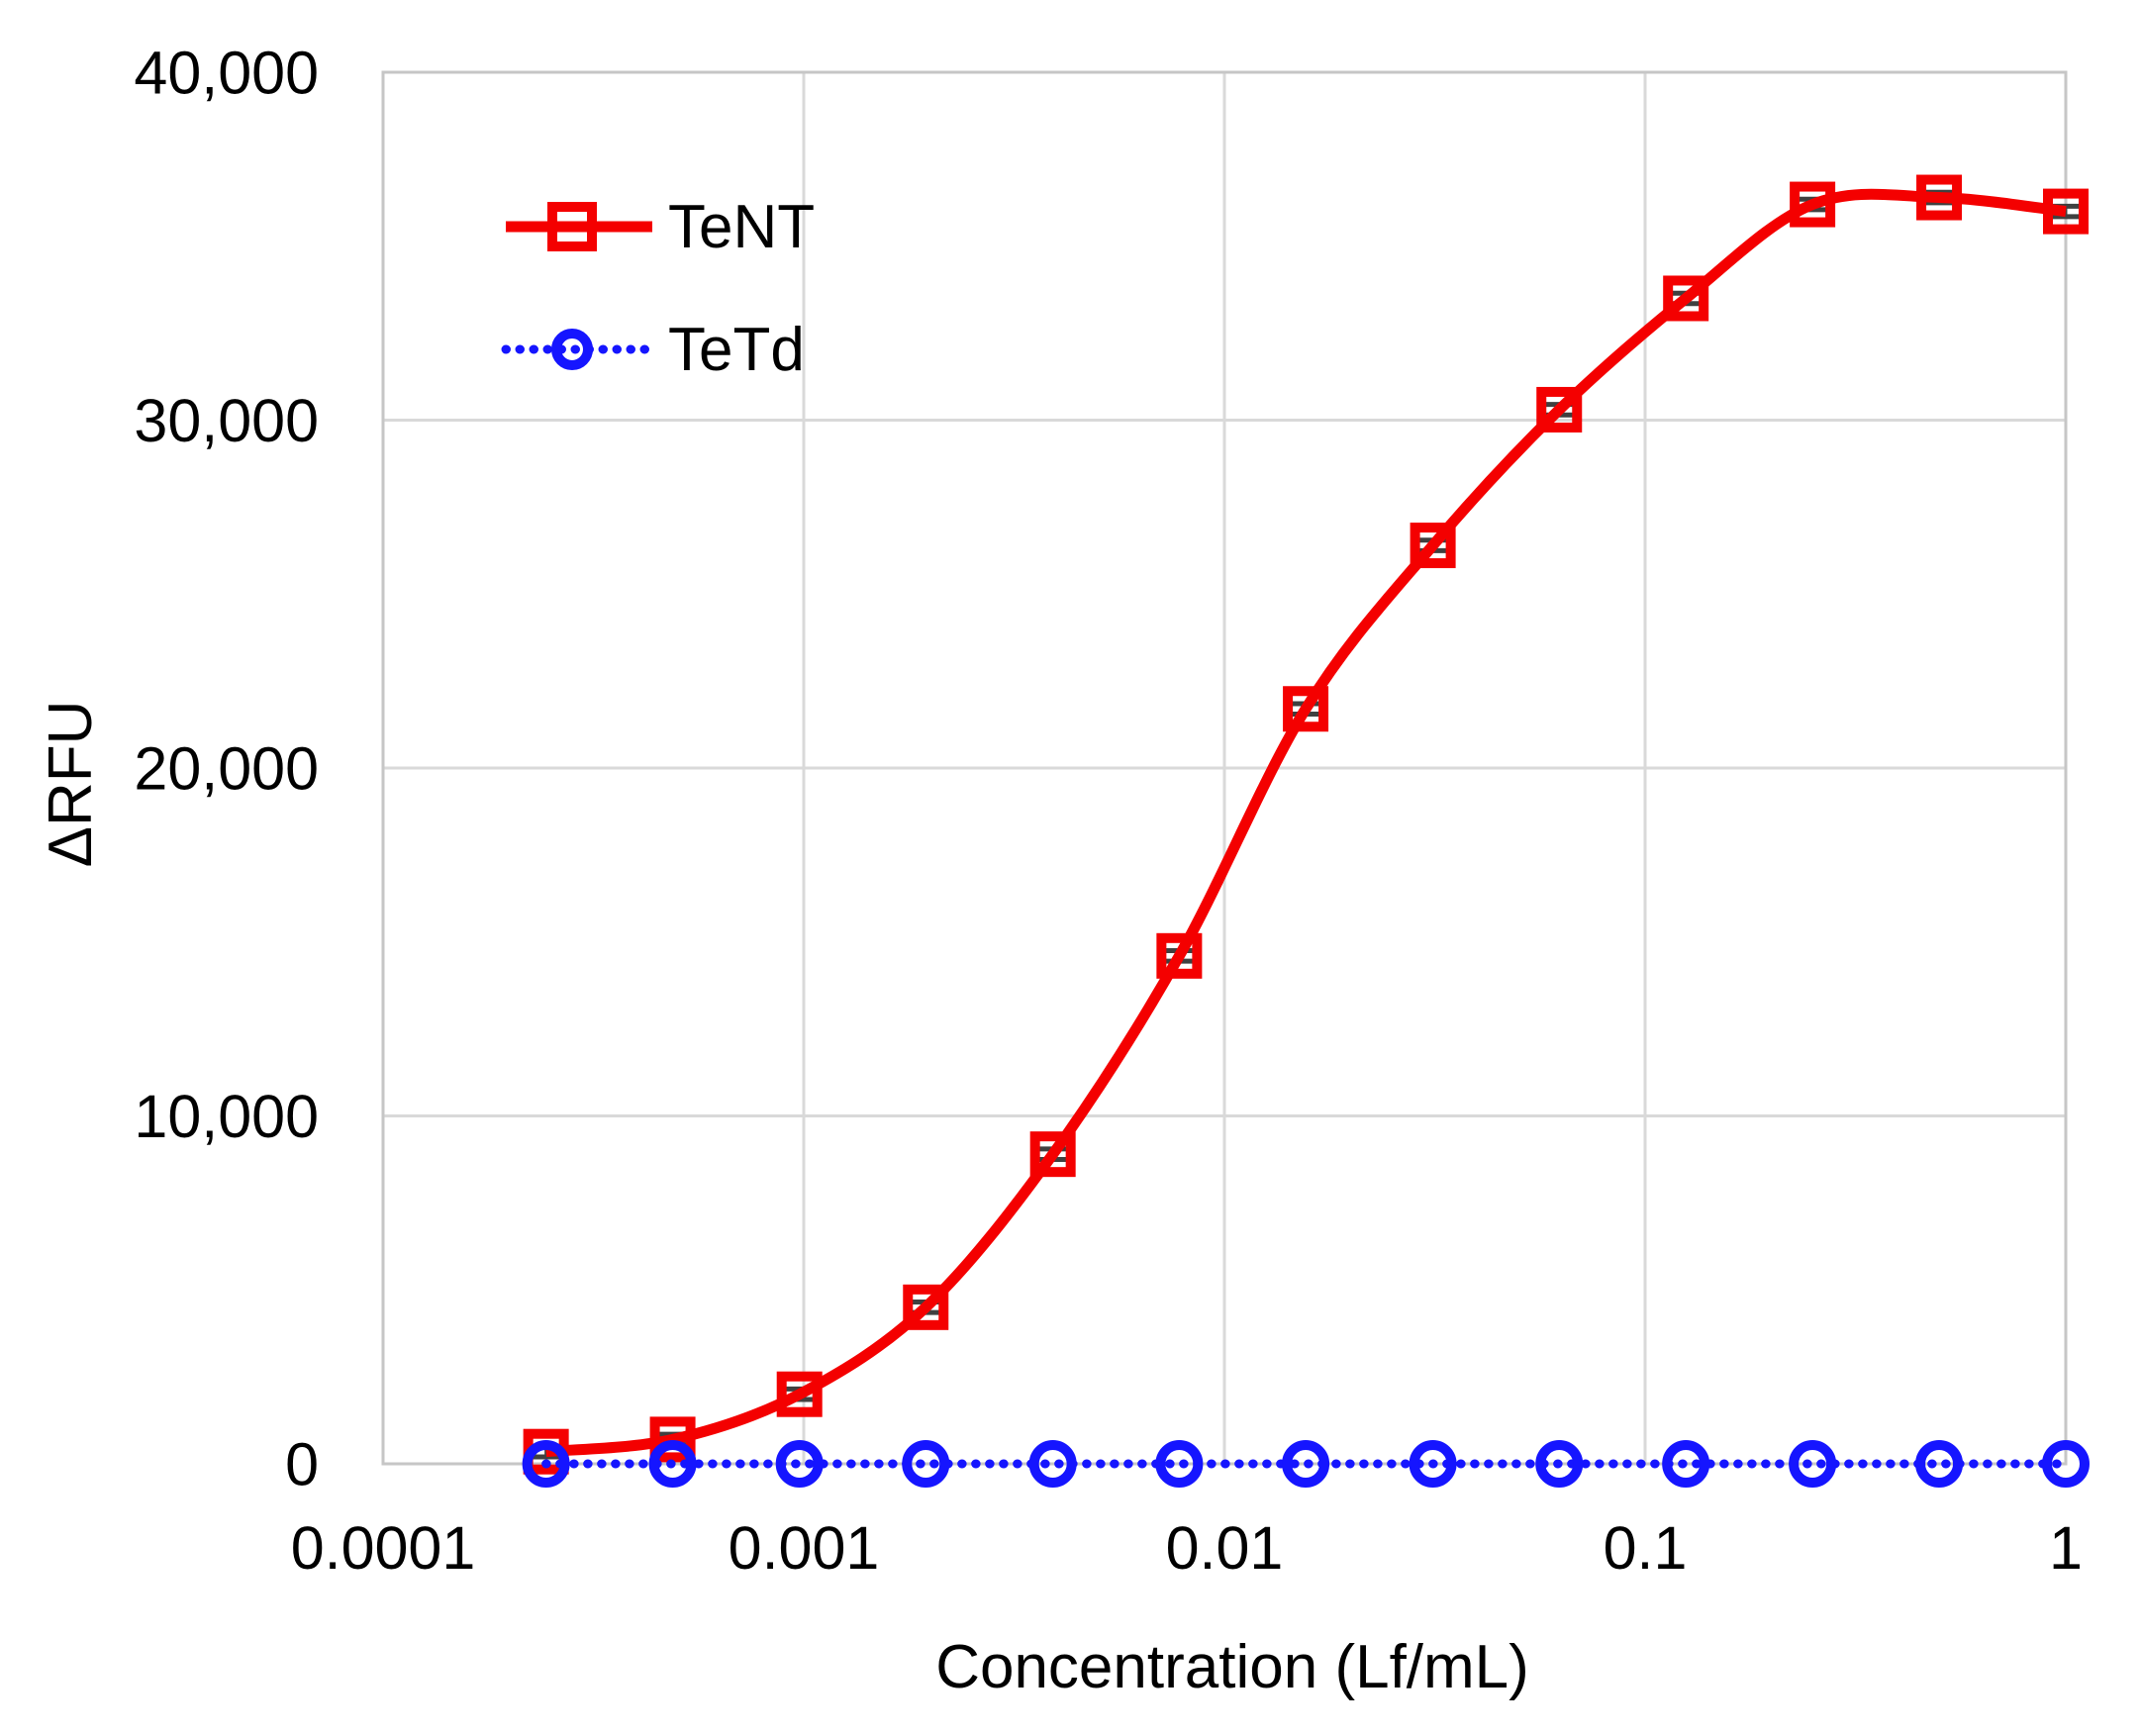  I want to click on legend-item-tetd: TeTd, so click(658, 349).